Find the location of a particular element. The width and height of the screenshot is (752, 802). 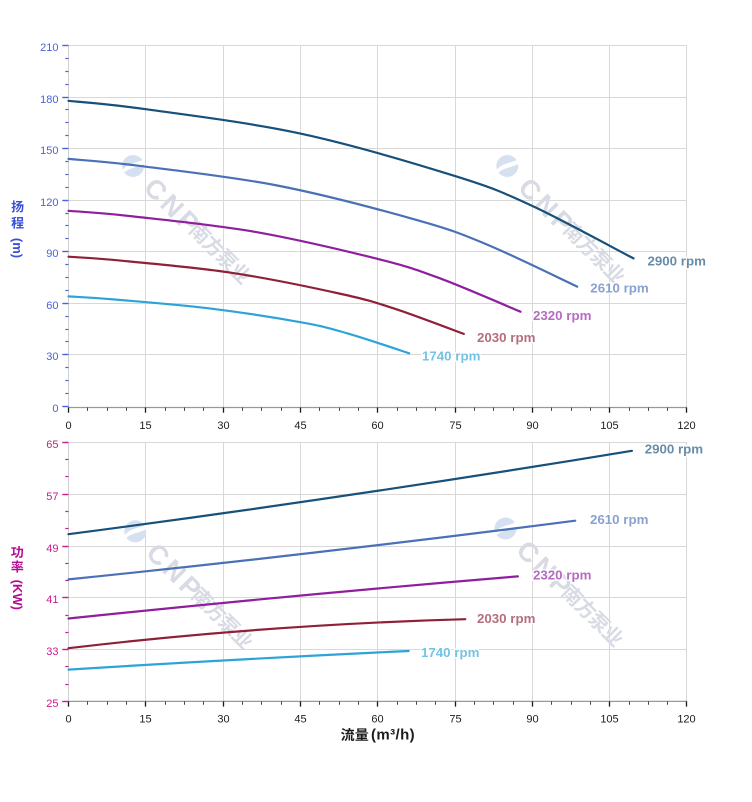

svg-text: 57 is located at coordinates (52, 497).